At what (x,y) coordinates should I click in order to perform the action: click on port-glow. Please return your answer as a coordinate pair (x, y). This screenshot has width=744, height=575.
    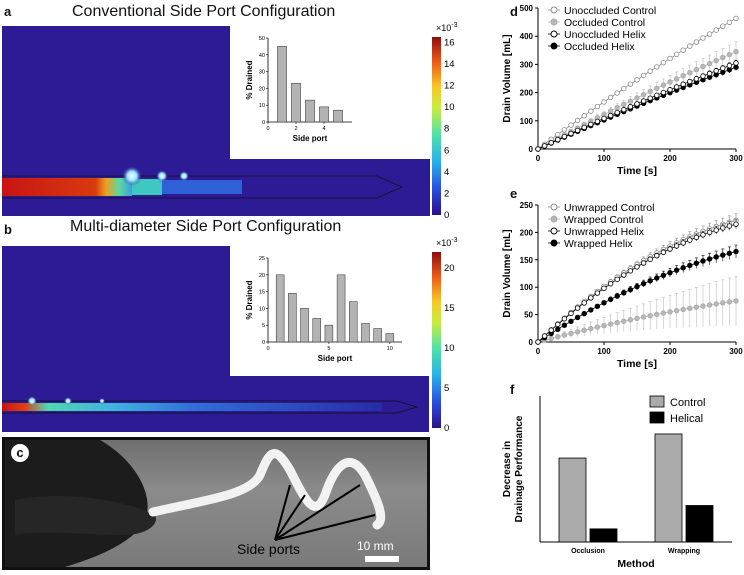
    Looking at the image, I should click on (32, 401).